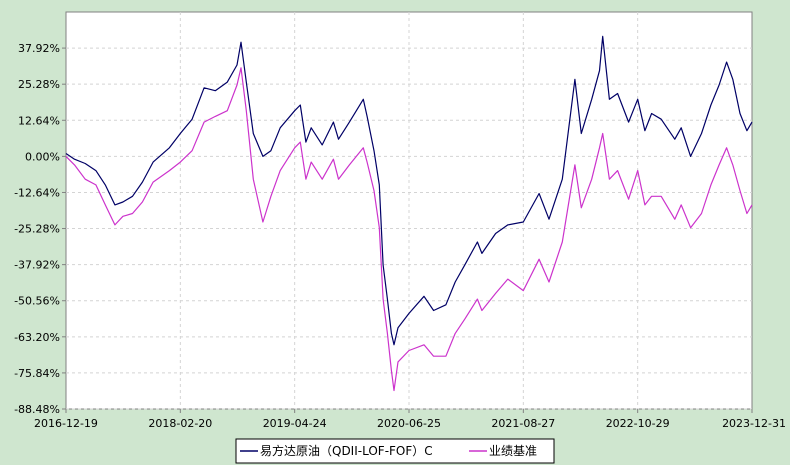 The width and height of the screenshot is (790, 465). Describe the element at coordinates (180, 423) in the screenshot. I see `x-tick-label: 2018-02-20` at that location.